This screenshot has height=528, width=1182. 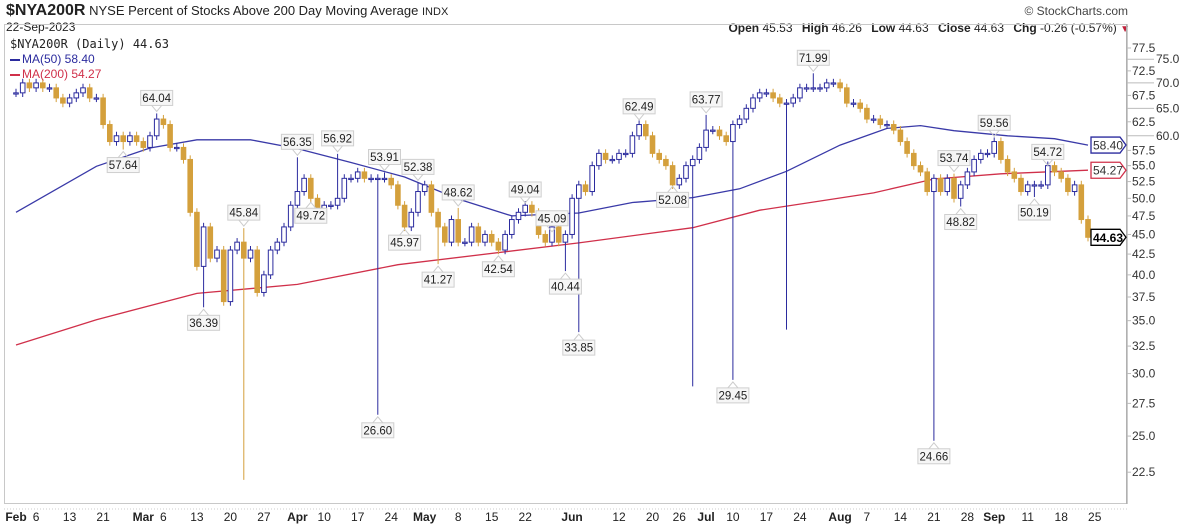 What do you see at coordinates (243, 214) in the screenshot?
I see `annotation-label: 45.84` at bounding box center [243, 214].